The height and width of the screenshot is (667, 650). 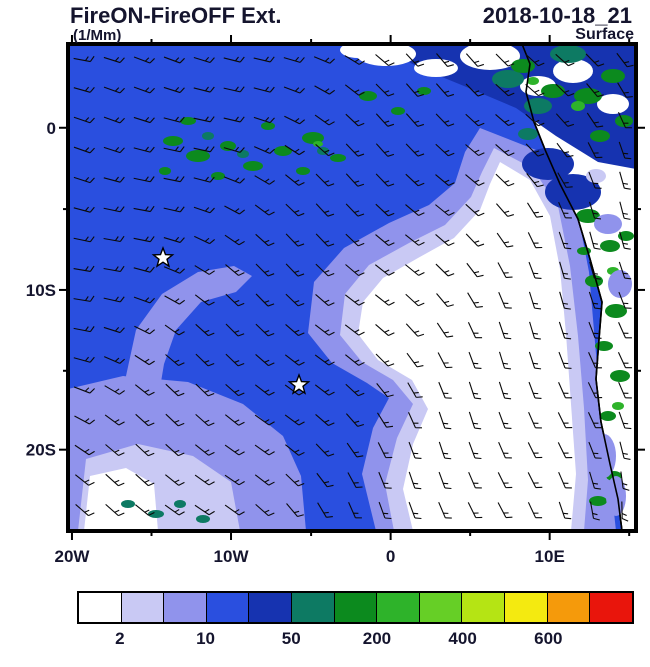 What do you see at coordinates (189, 333) in the screenshot?
I see `region-left-hook` at bounding box center [189, 333].